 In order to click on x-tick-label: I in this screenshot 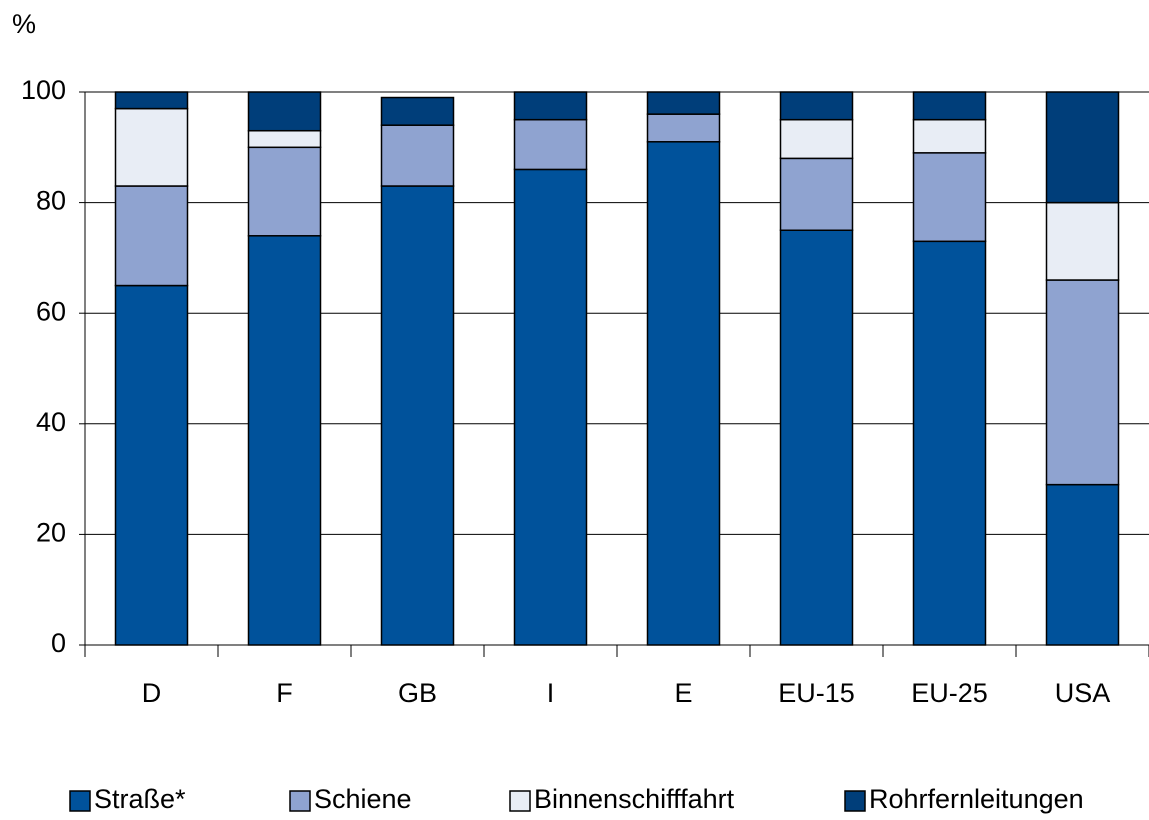, I will do `click(551, 693)`.